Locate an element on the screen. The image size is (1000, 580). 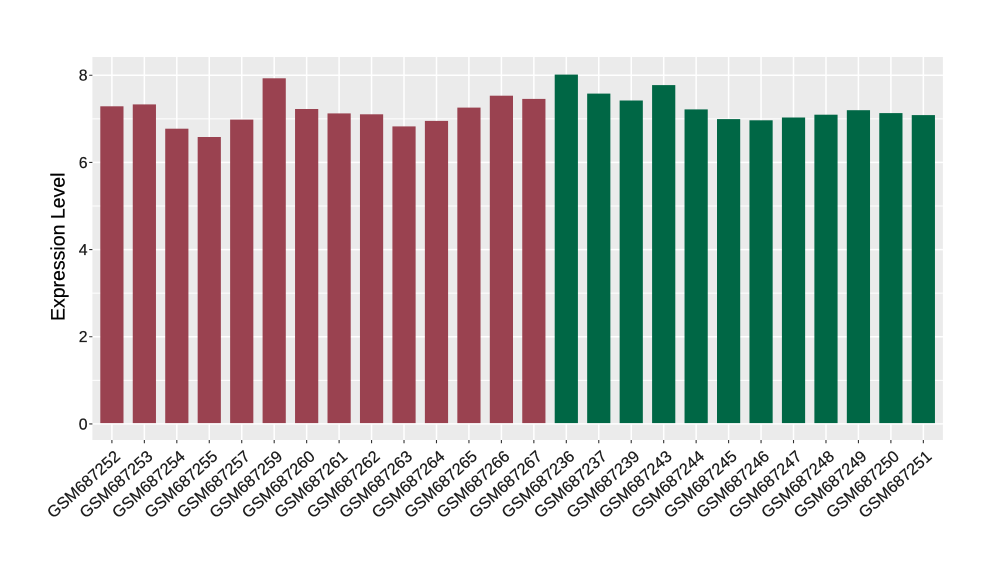
svg-text: 2 is located at coordinates (83, 337).